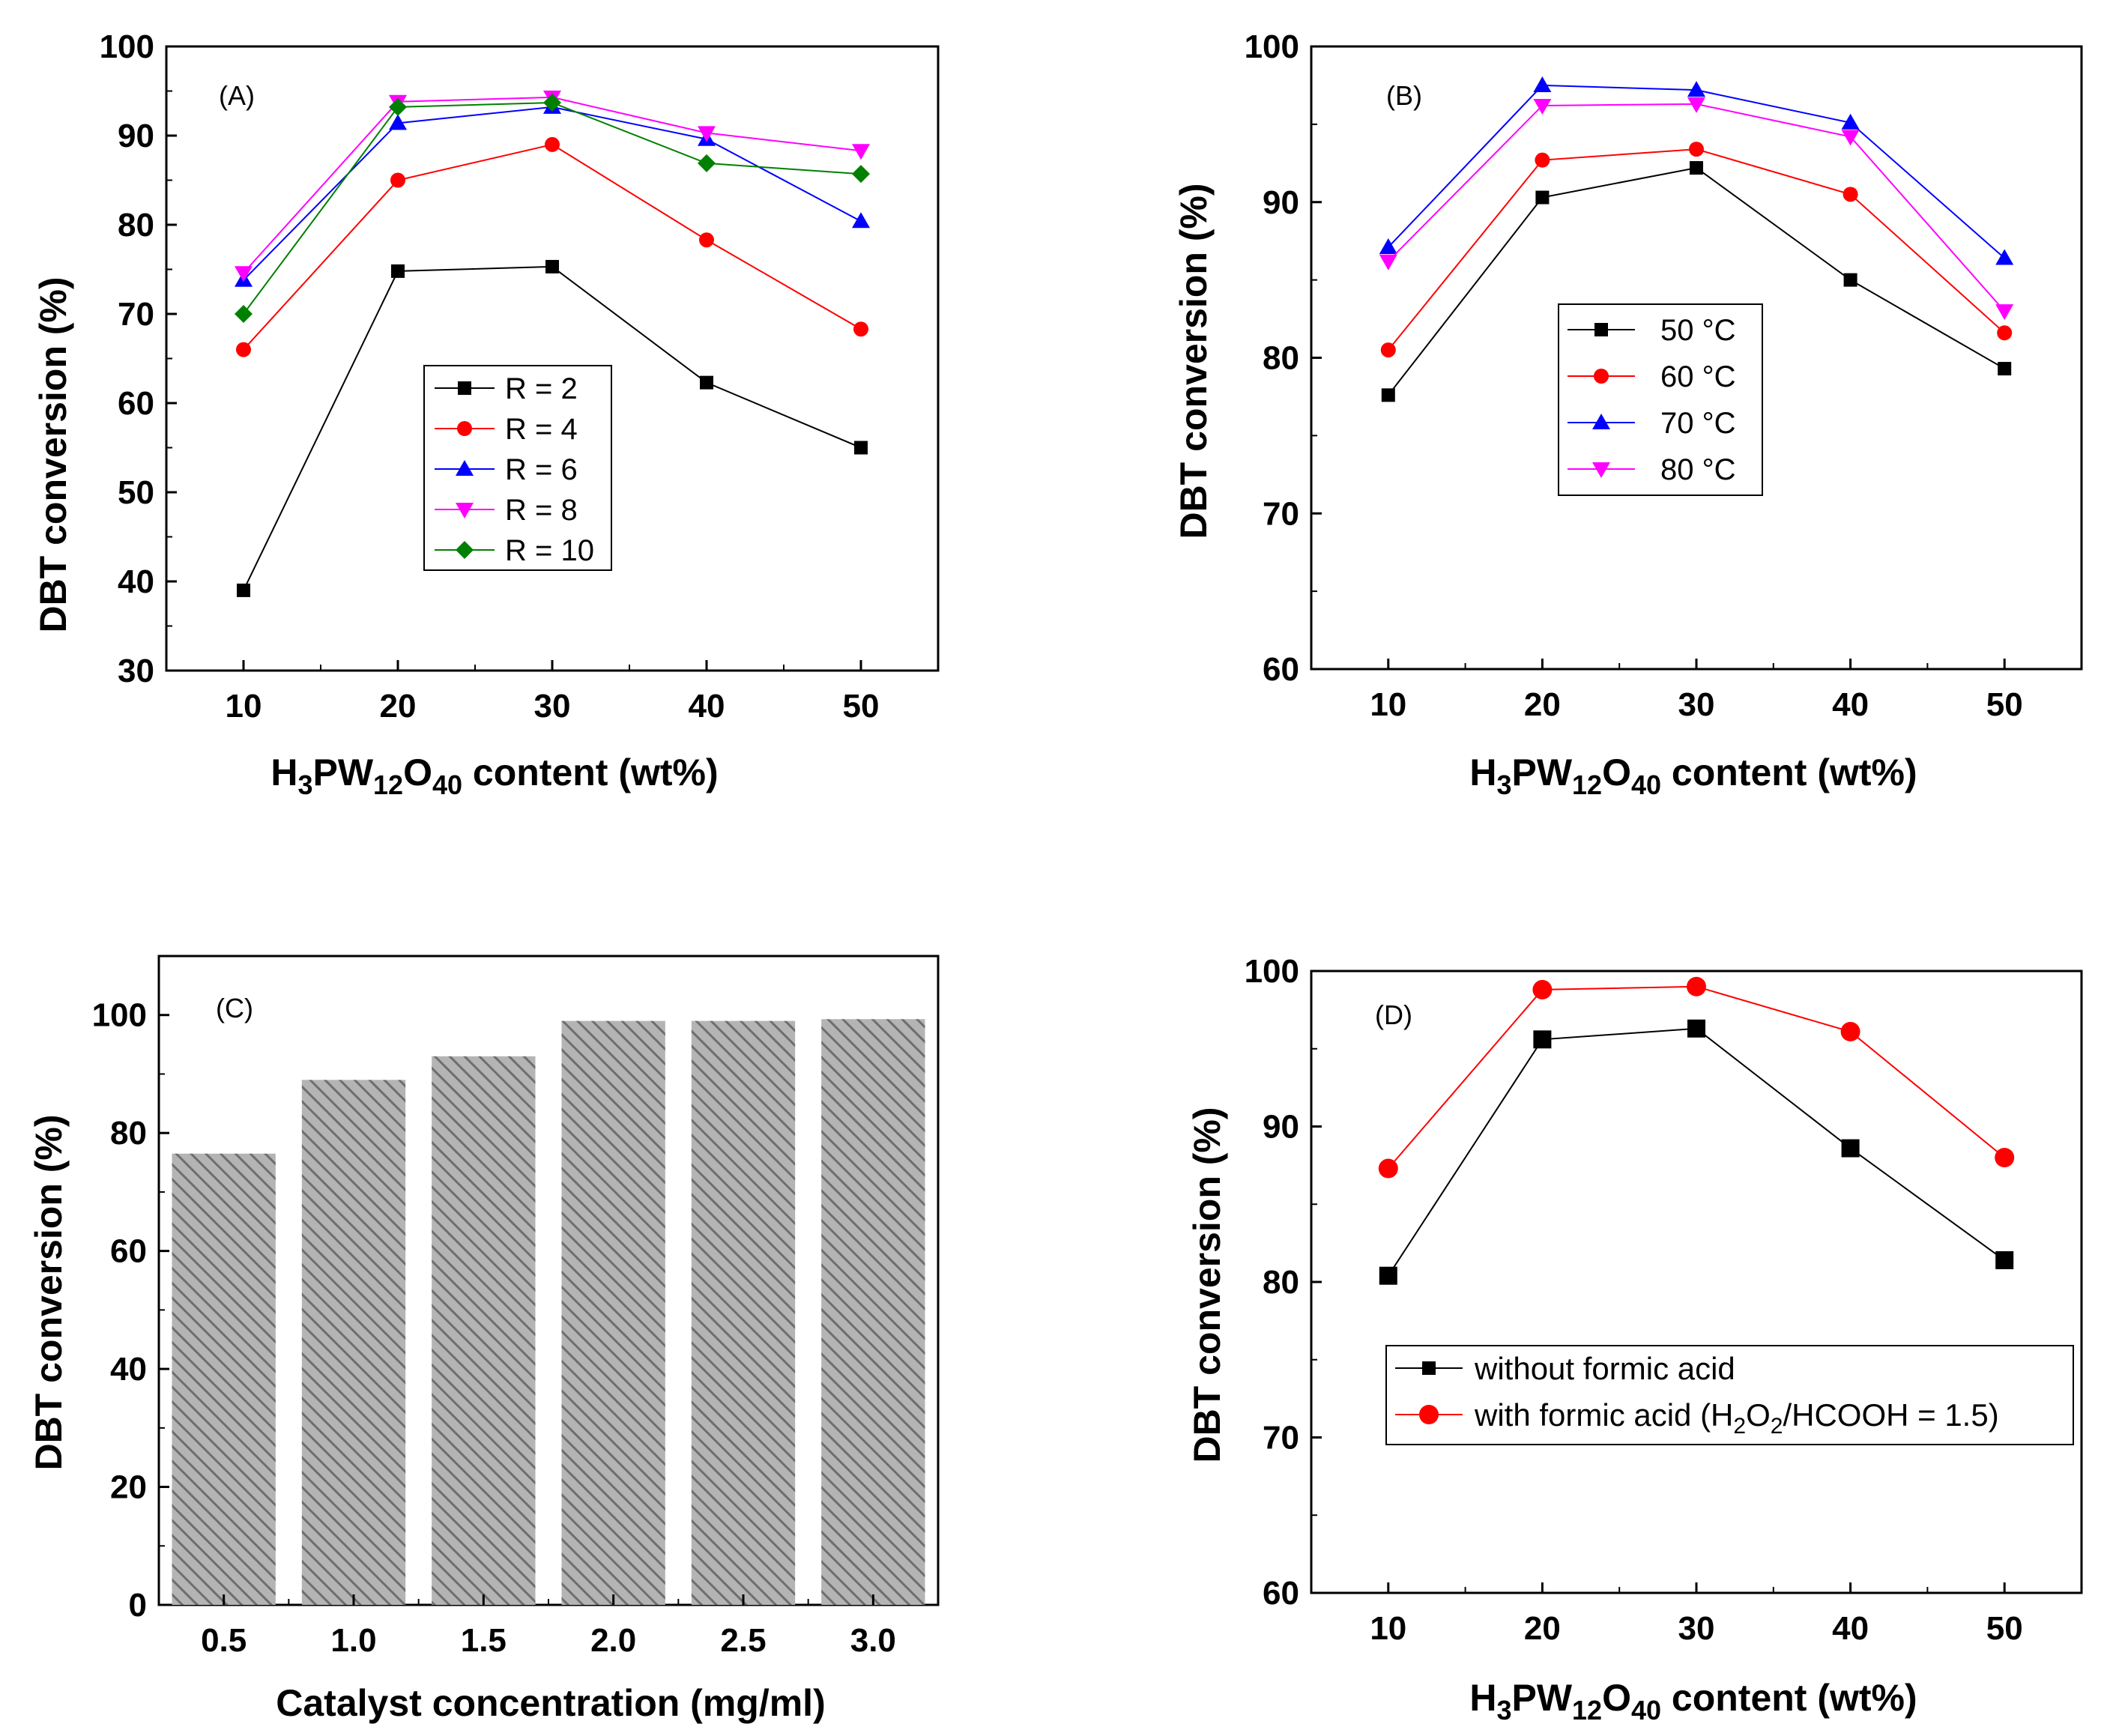 The image size is (2104, 1736). I want to click on panel-c-ytick-label: 60, so click(128, 1251).